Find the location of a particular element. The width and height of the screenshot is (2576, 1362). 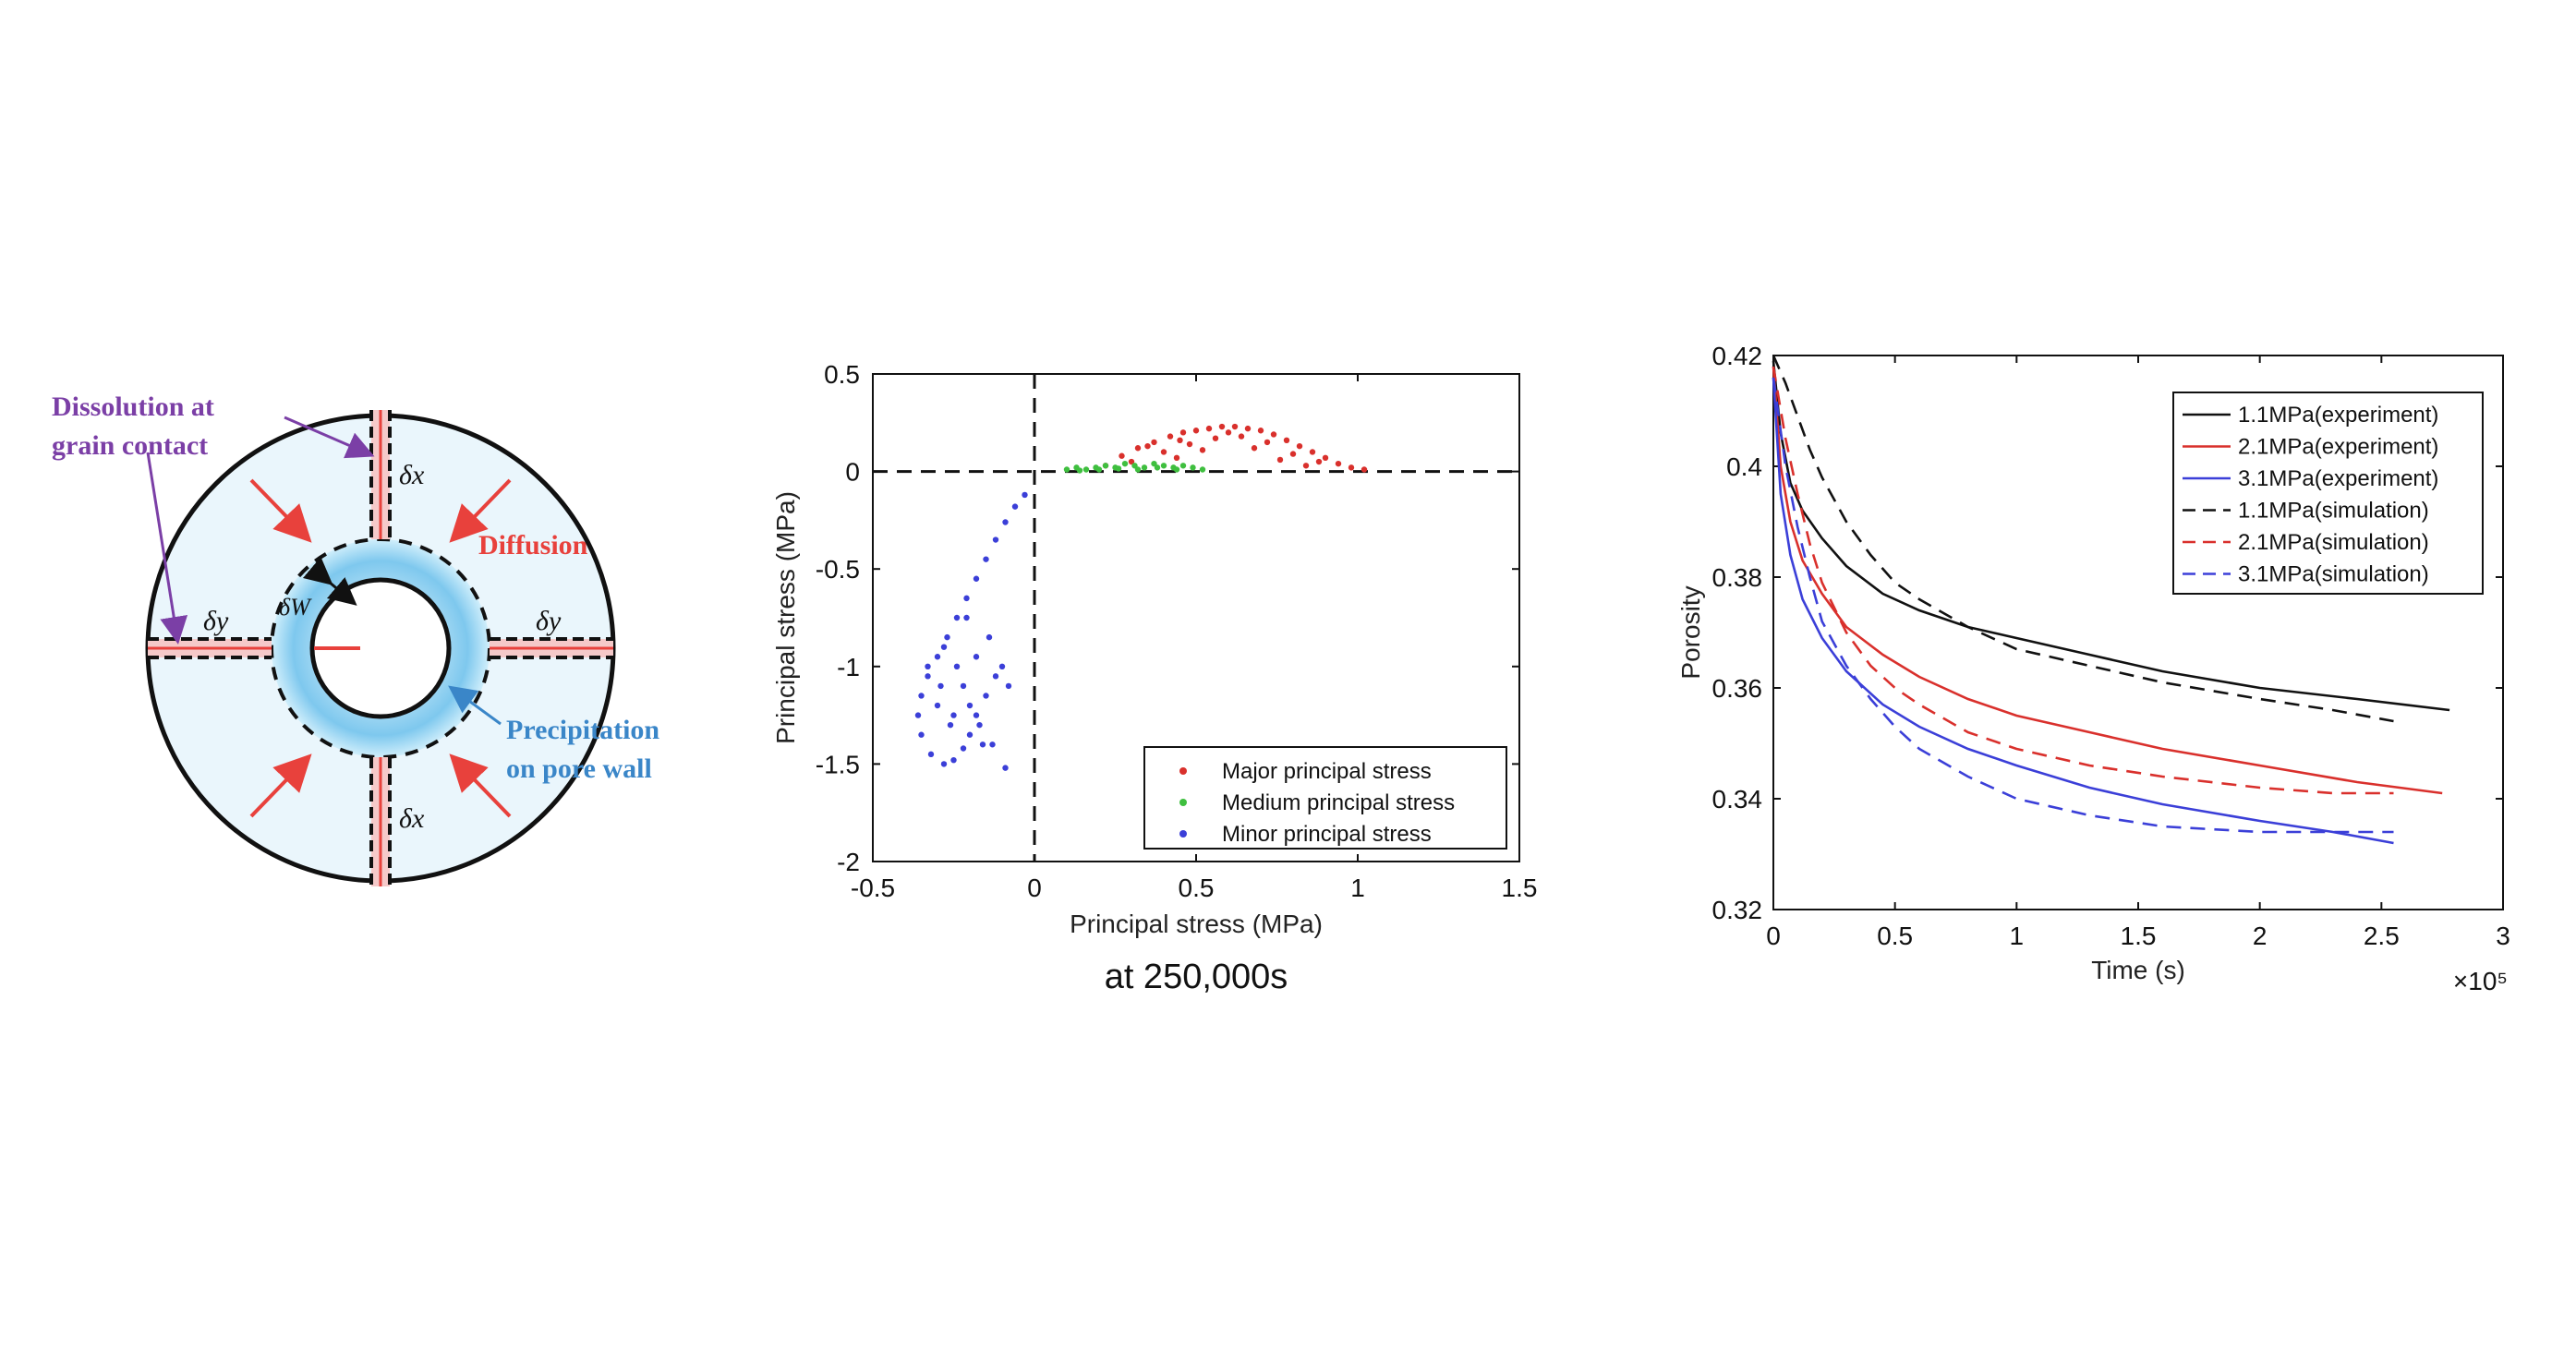

x-multiplier-label: ×10⁵ is located at coordinates (2480, 981).